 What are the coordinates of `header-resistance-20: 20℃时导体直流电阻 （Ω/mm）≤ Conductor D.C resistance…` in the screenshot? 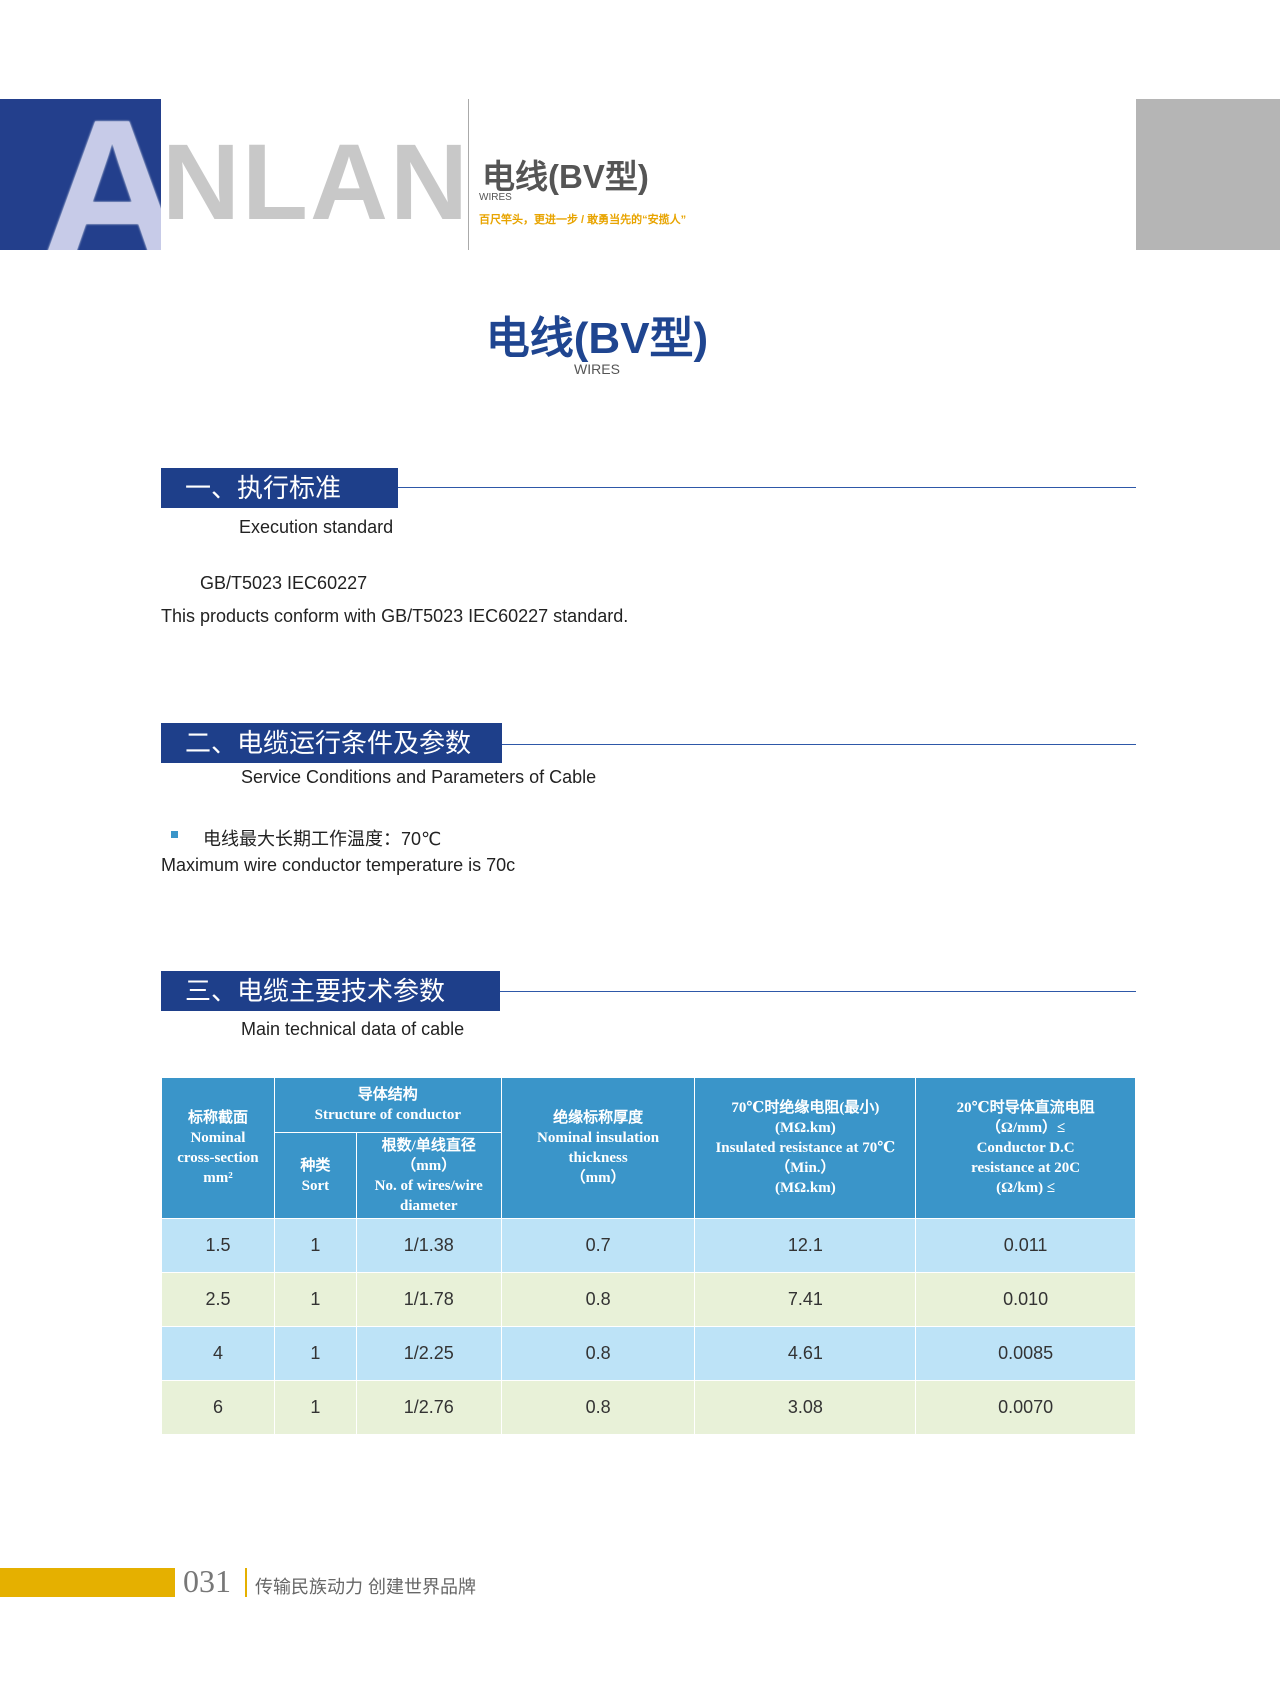 It's located at (1025, 1148).